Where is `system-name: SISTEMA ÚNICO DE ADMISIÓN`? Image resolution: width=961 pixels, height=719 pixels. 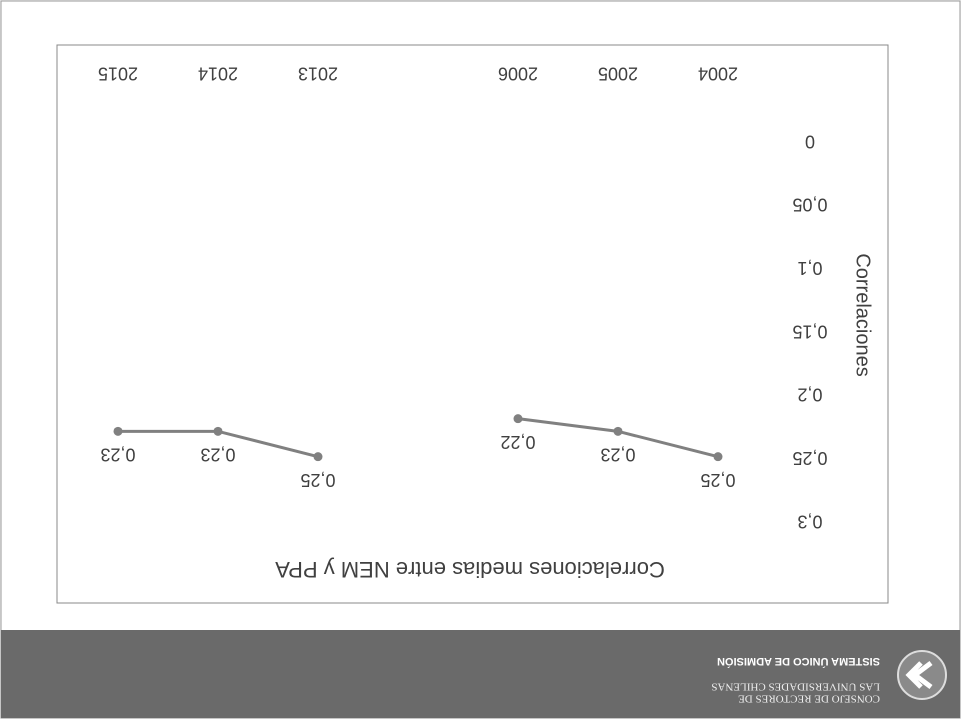 system-name: SISTEMA ÚNICO DE ADMISIÓN is located at coordinates (798, 661).